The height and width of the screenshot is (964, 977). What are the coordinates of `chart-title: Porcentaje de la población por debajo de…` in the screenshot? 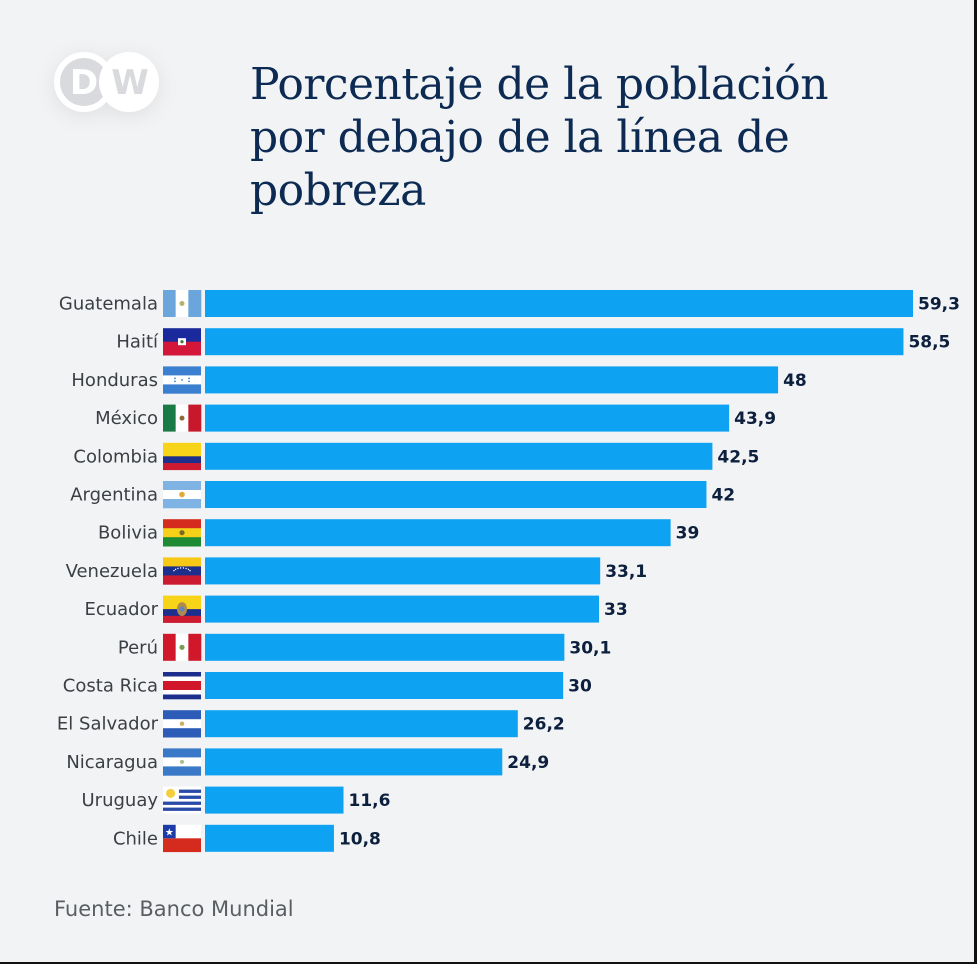 It's located at (539, 137).